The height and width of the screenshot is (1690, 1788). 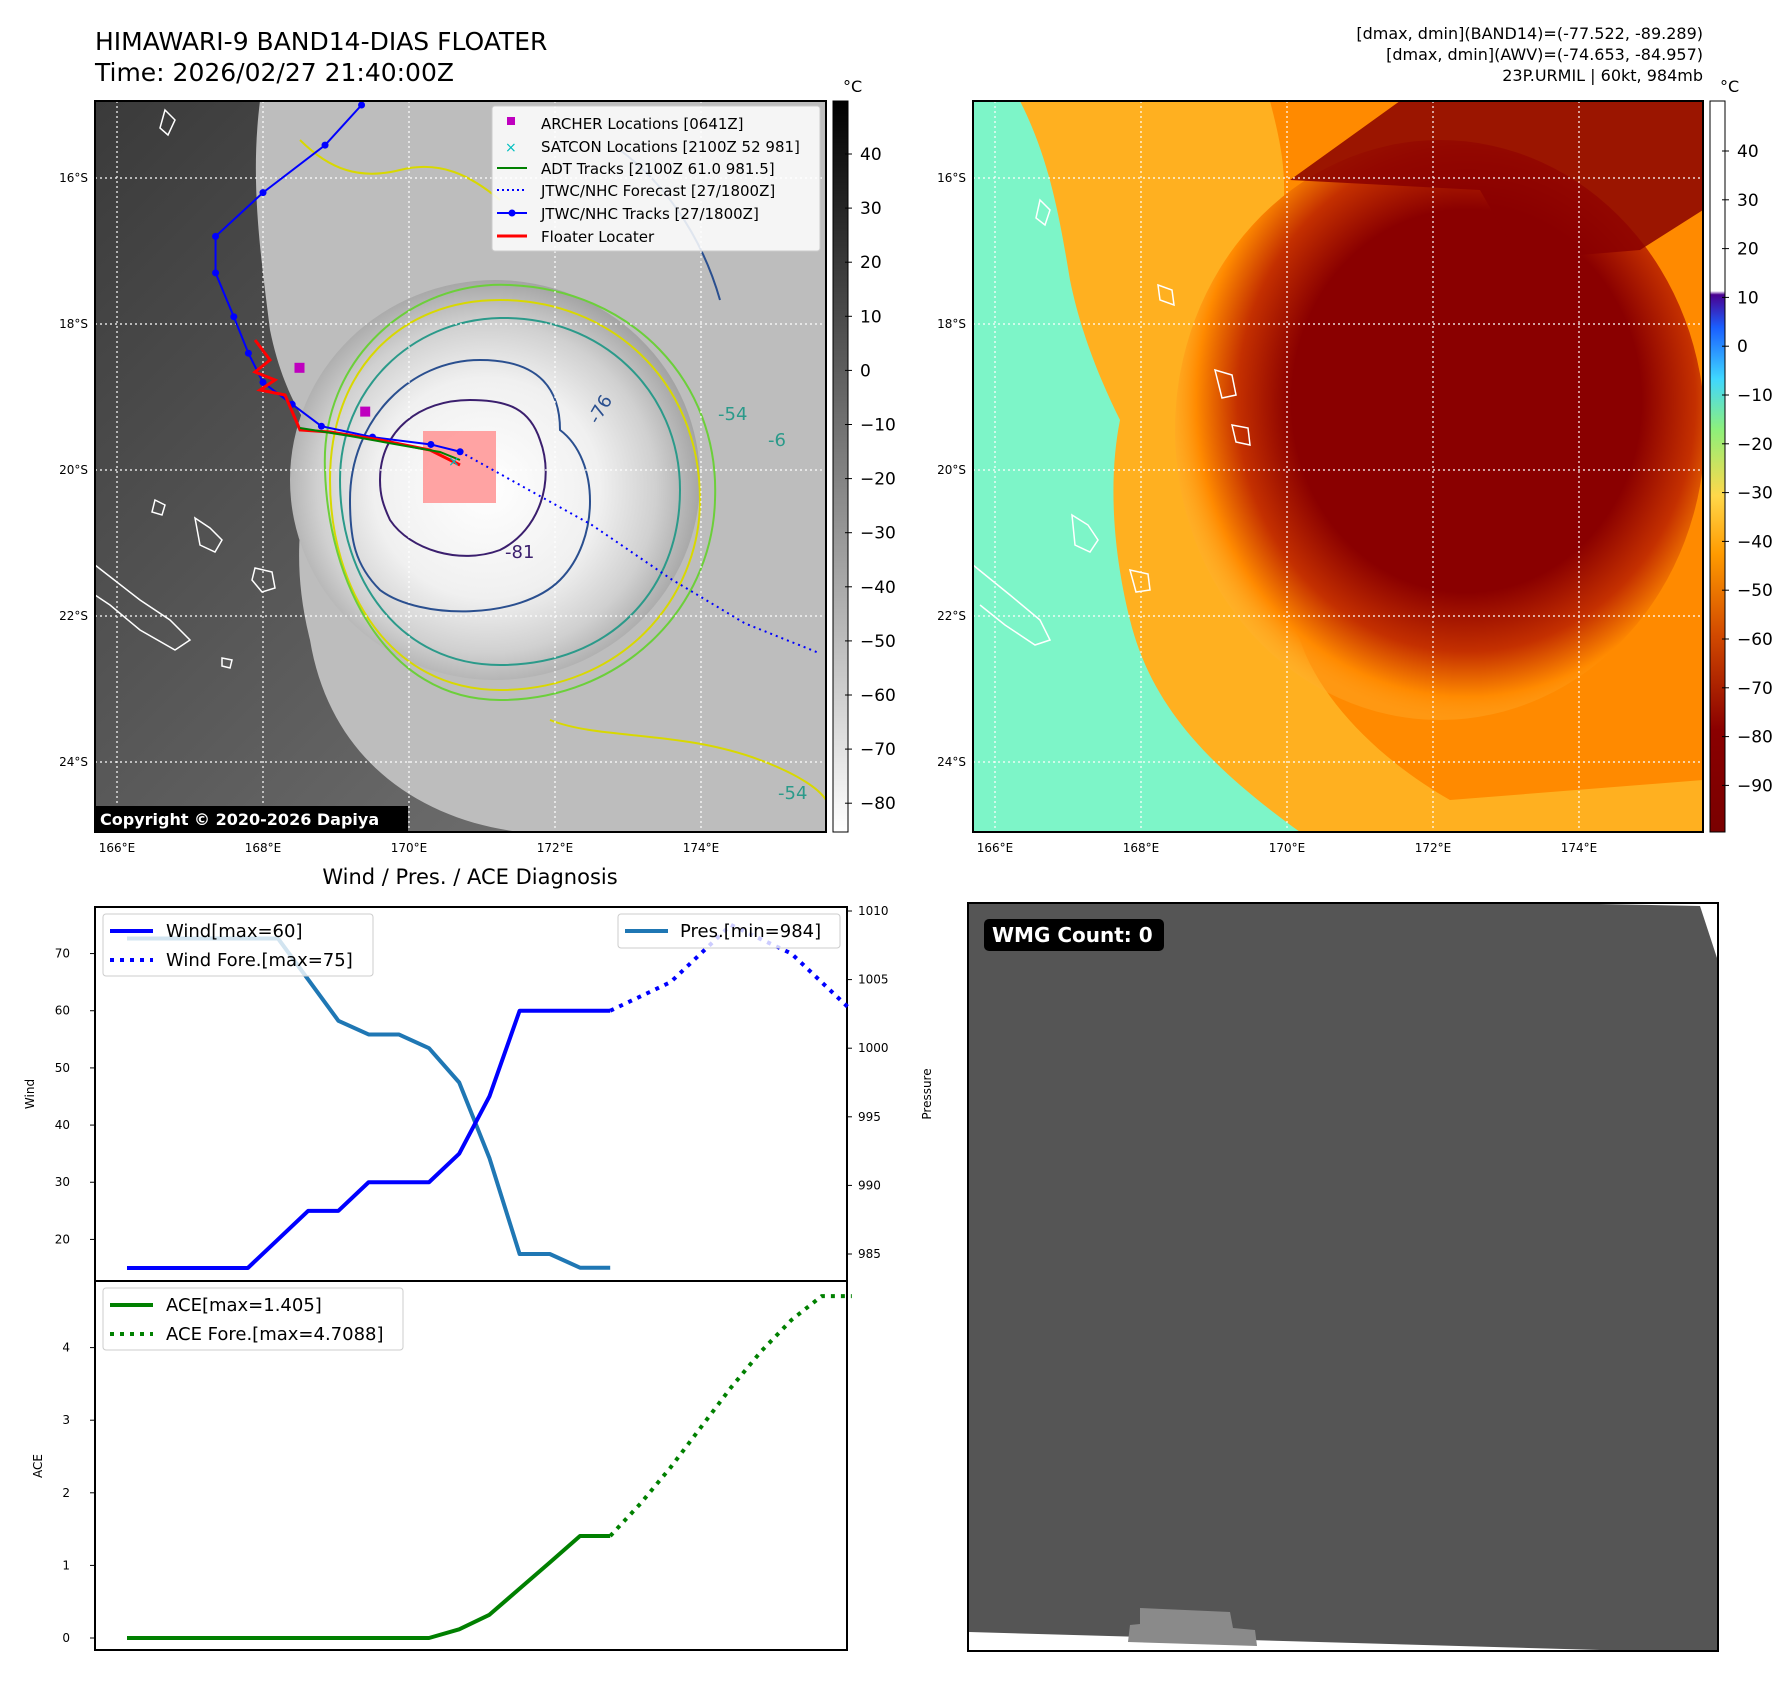 What do you see at coordinates (1755, 494) in the screenshot?
I see `colorbar-tick-label: −30` at bounding box center [1755, 494].